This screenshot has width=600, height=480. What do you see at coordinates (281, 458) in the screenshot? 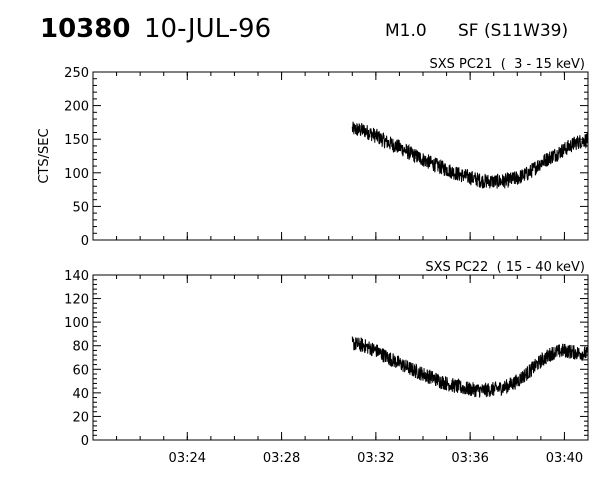
I see `x-tick-label: 03:28` at bounding box center [281, 458].